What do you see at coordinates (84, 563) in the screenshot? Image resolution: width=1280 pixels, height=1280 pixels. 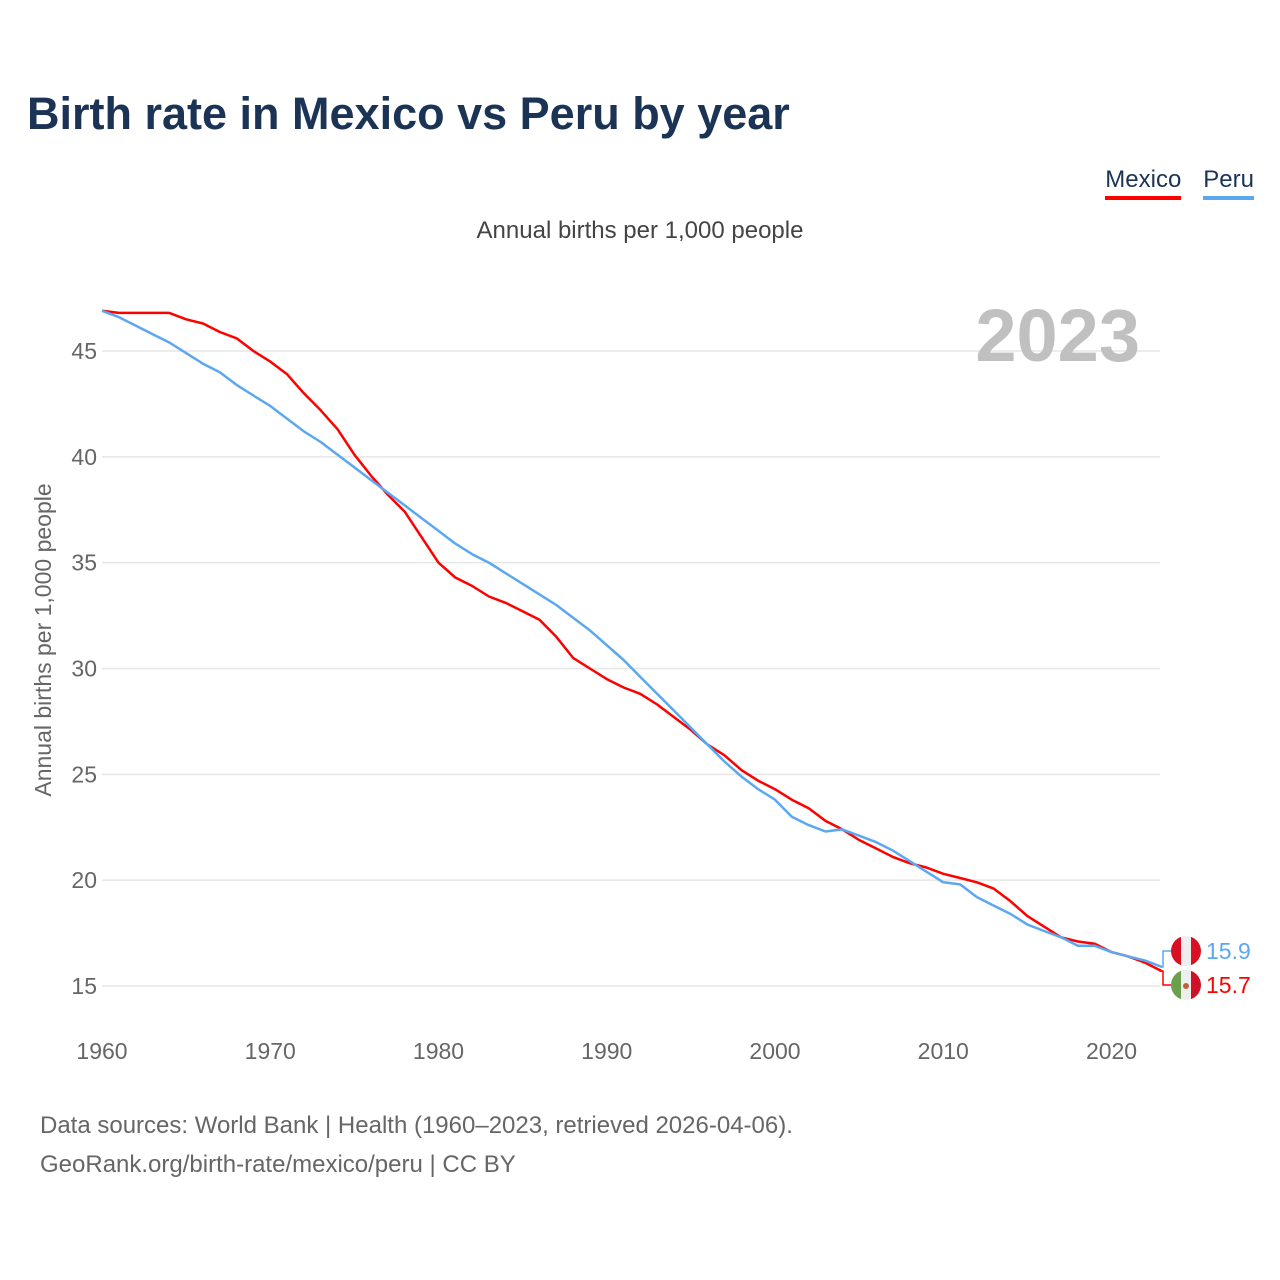 I see `y-tick-label: 35` at bounding box center [84, 563].